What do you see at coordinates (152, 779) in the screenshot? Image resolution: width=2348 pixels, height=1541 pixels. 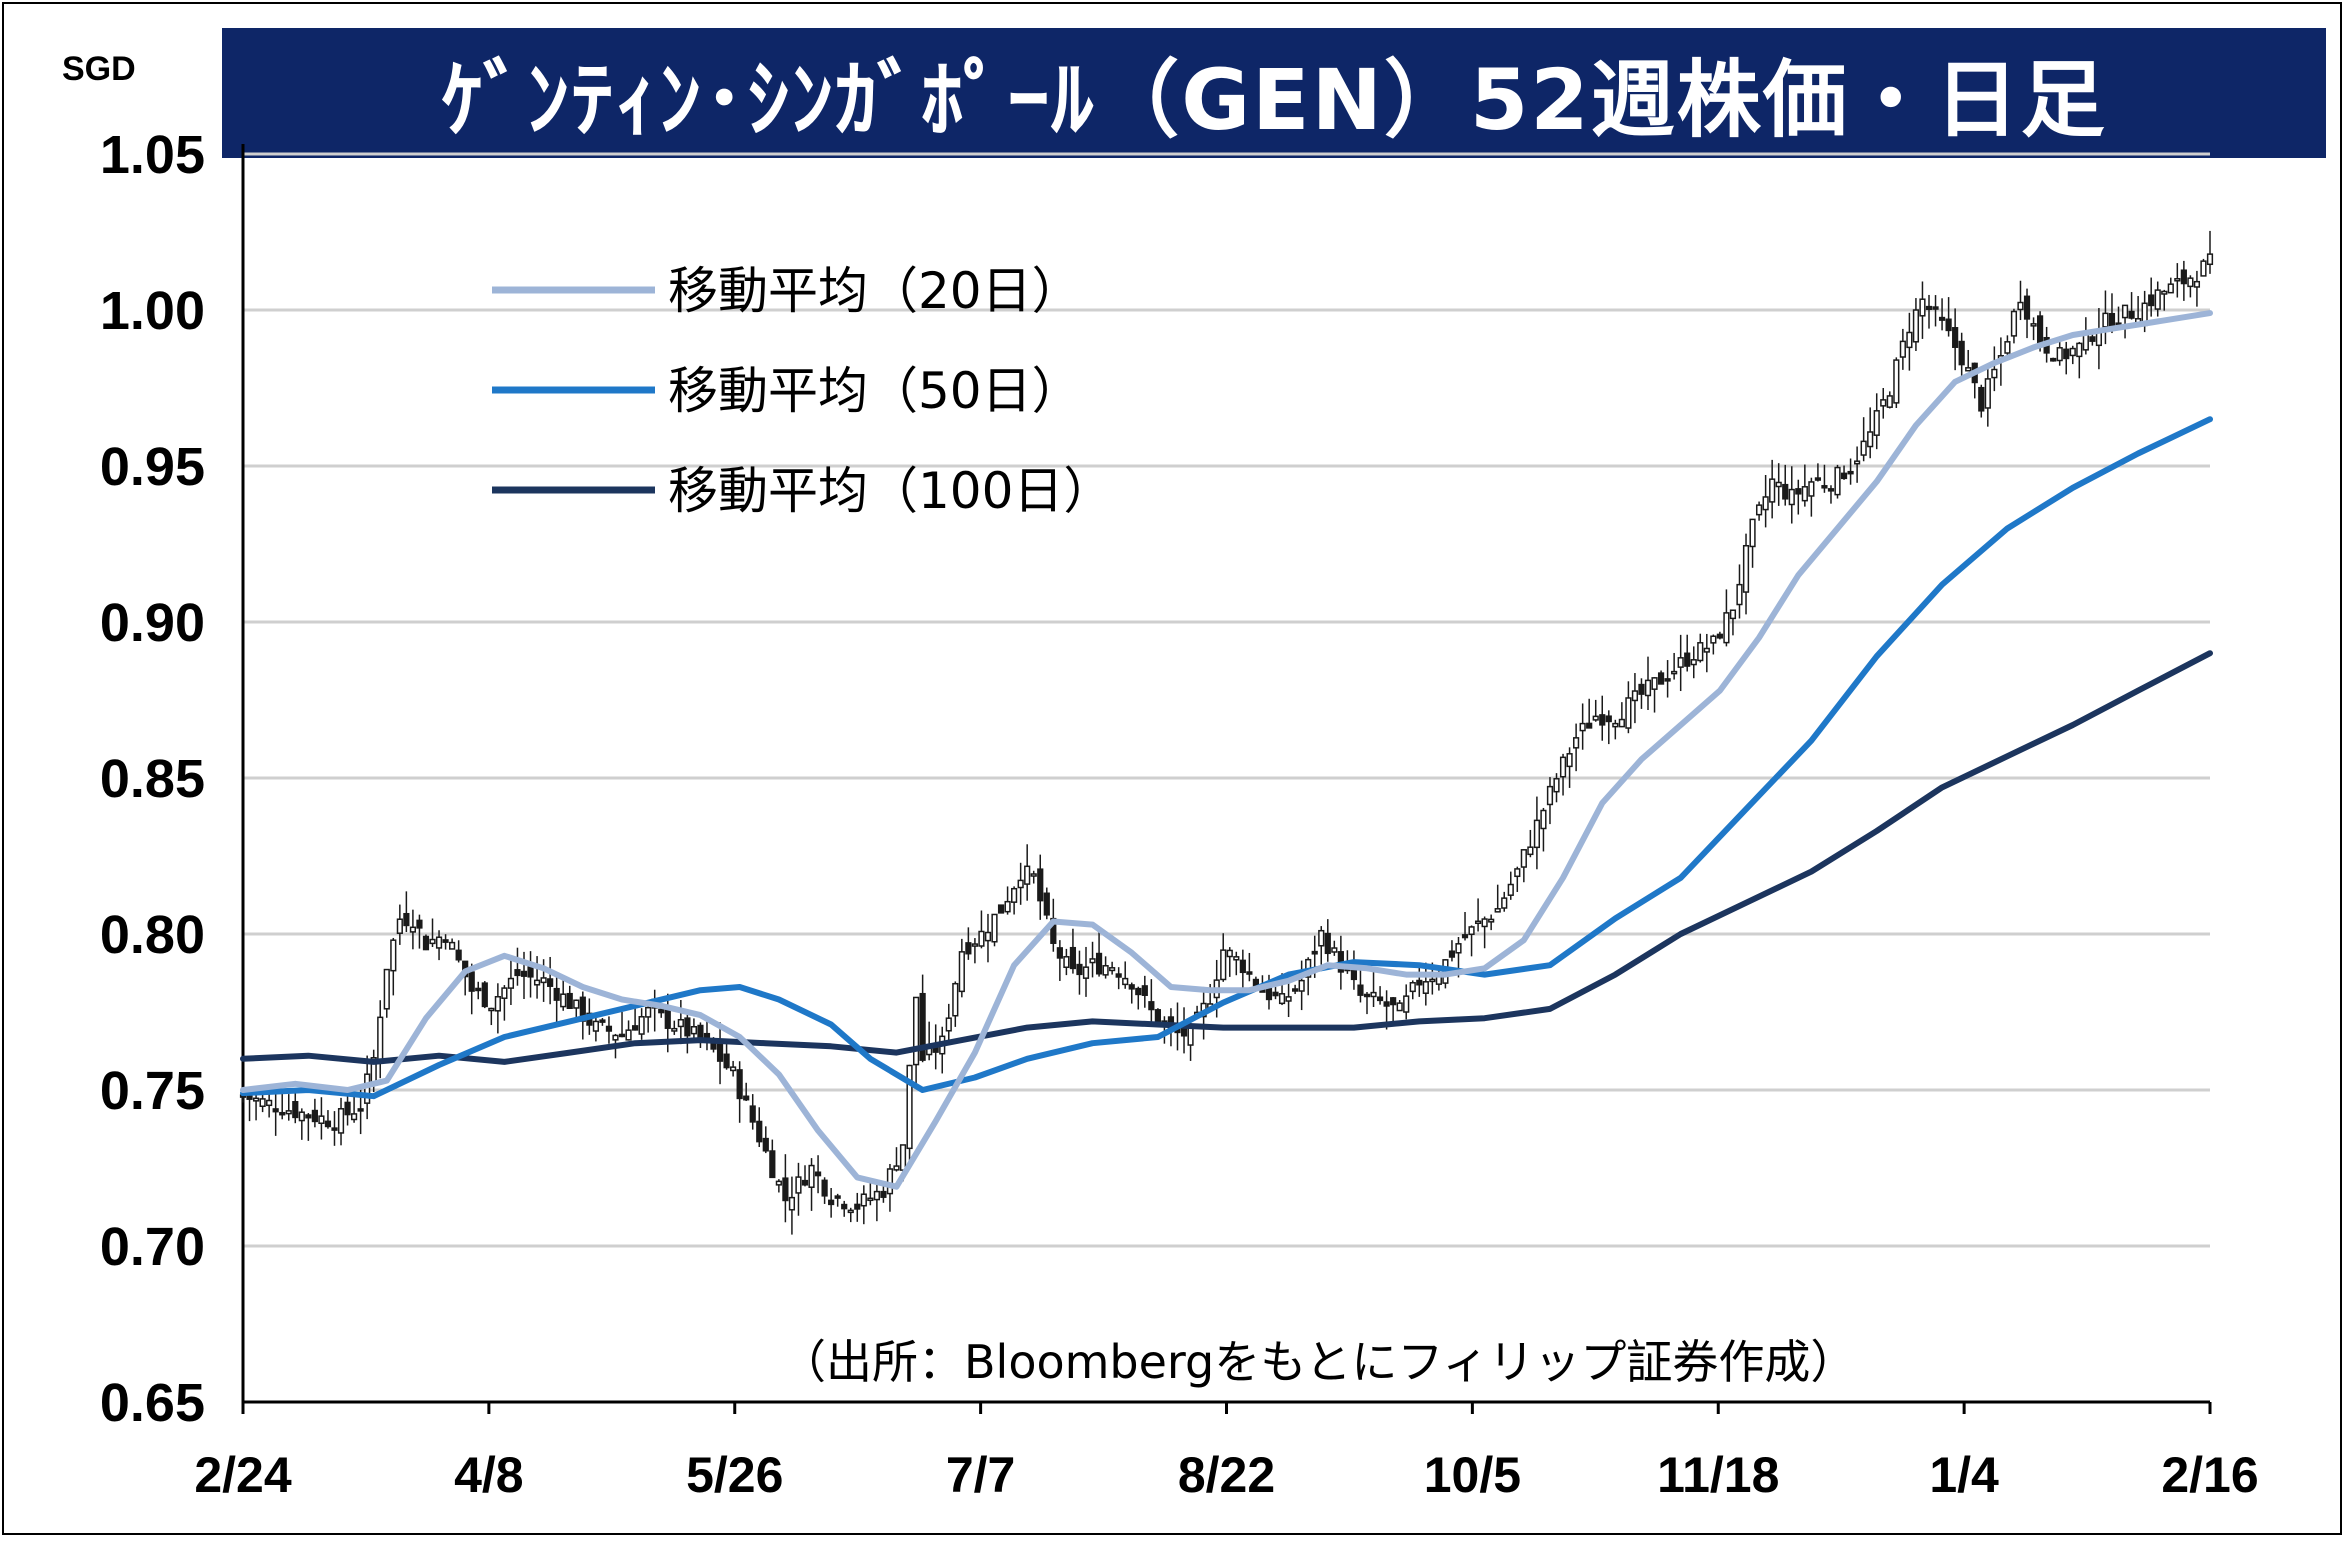 I see `y-tick-label: 0.85` at bounding box center [152, 779].